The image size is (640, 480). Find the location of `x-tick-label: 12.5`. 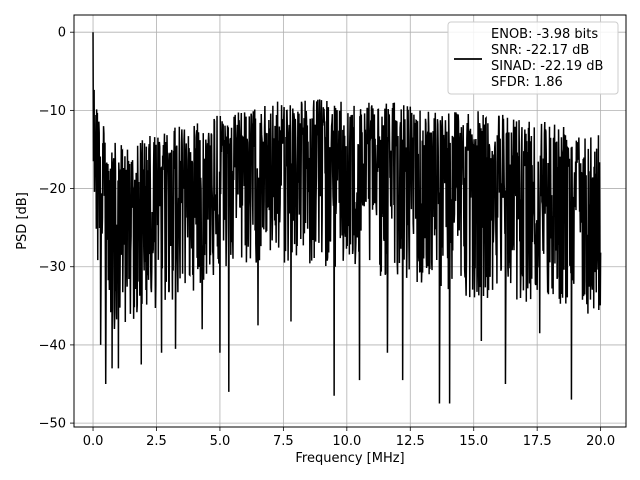

x-tick-label: 12.5 is located at coordinates (410, 441).